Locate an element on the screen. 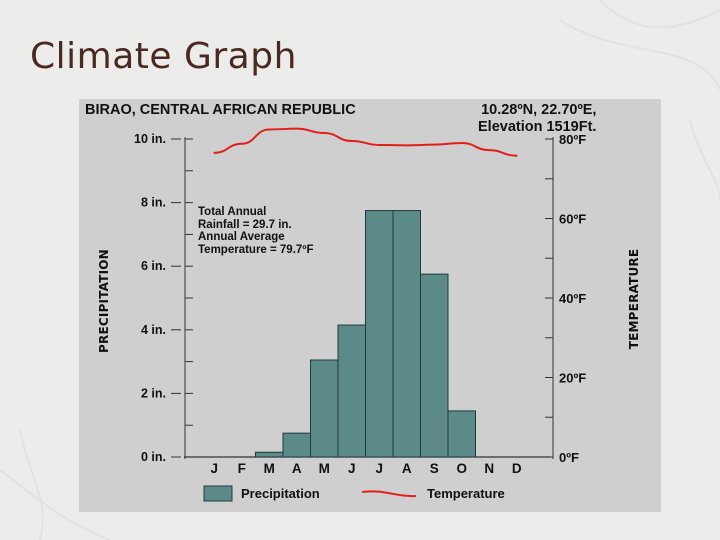  left-tick-label: 0 in. is located at coordinates (153, 457).